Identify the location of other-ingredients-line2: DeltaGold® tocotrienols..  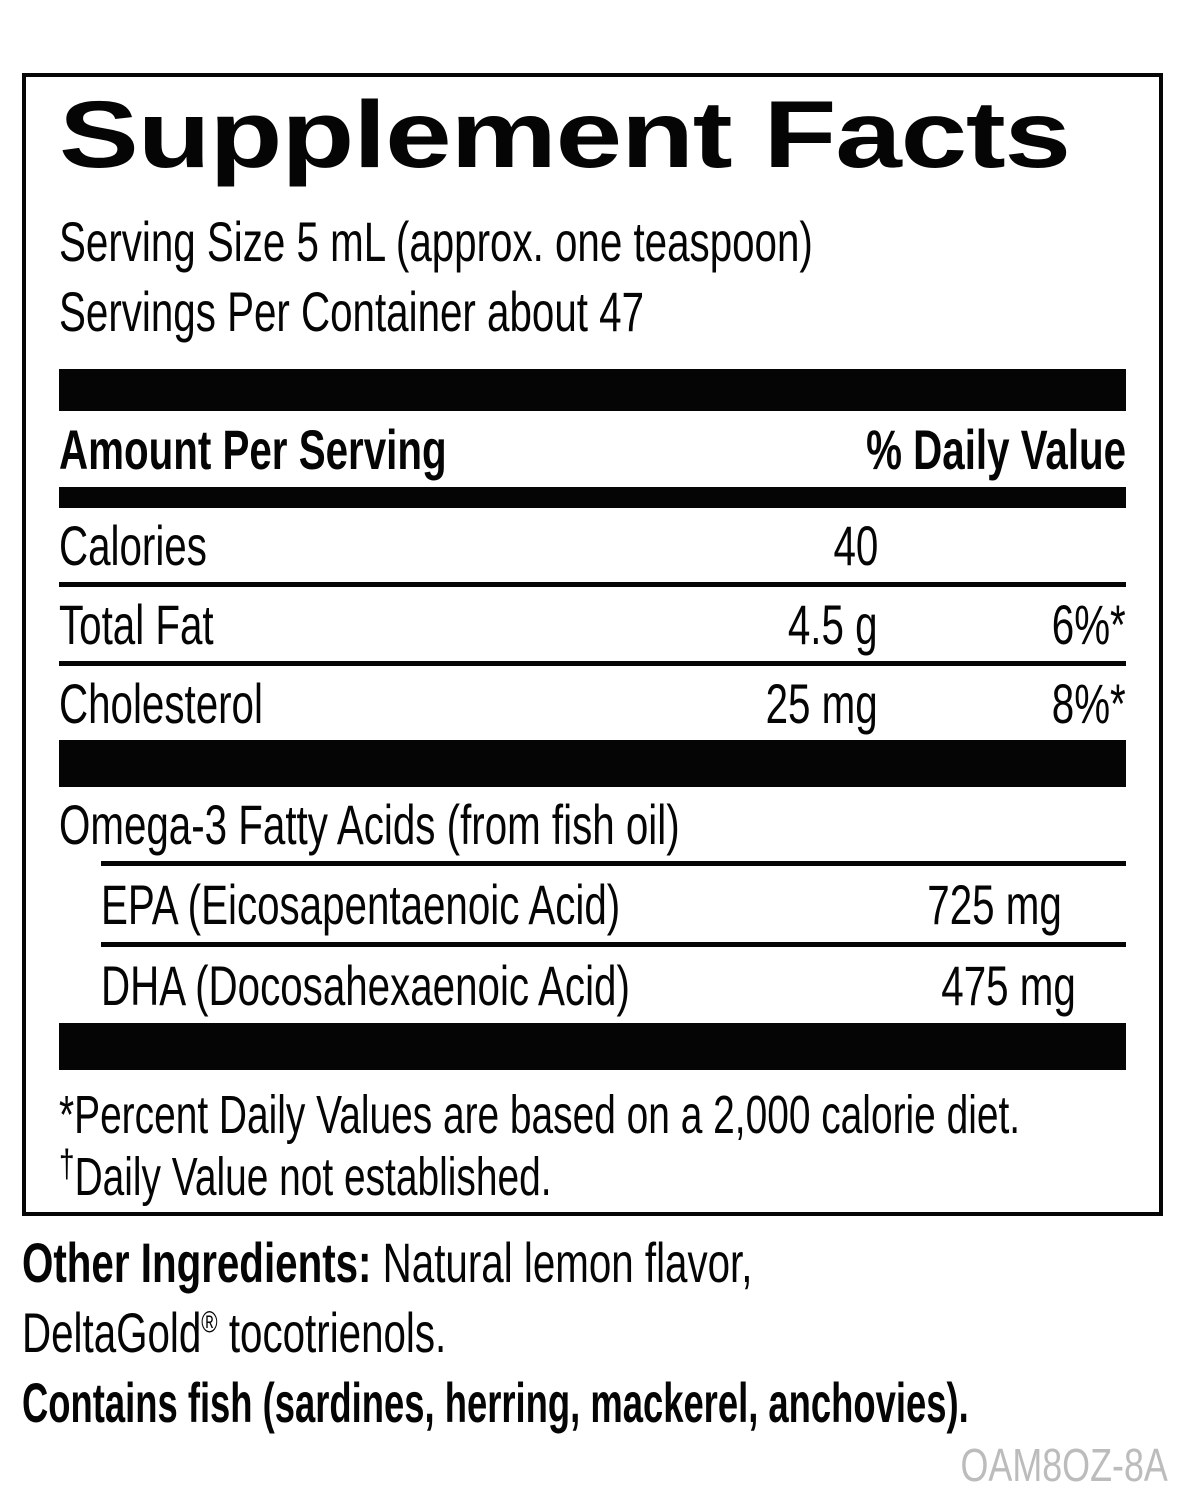
(234, 1332).